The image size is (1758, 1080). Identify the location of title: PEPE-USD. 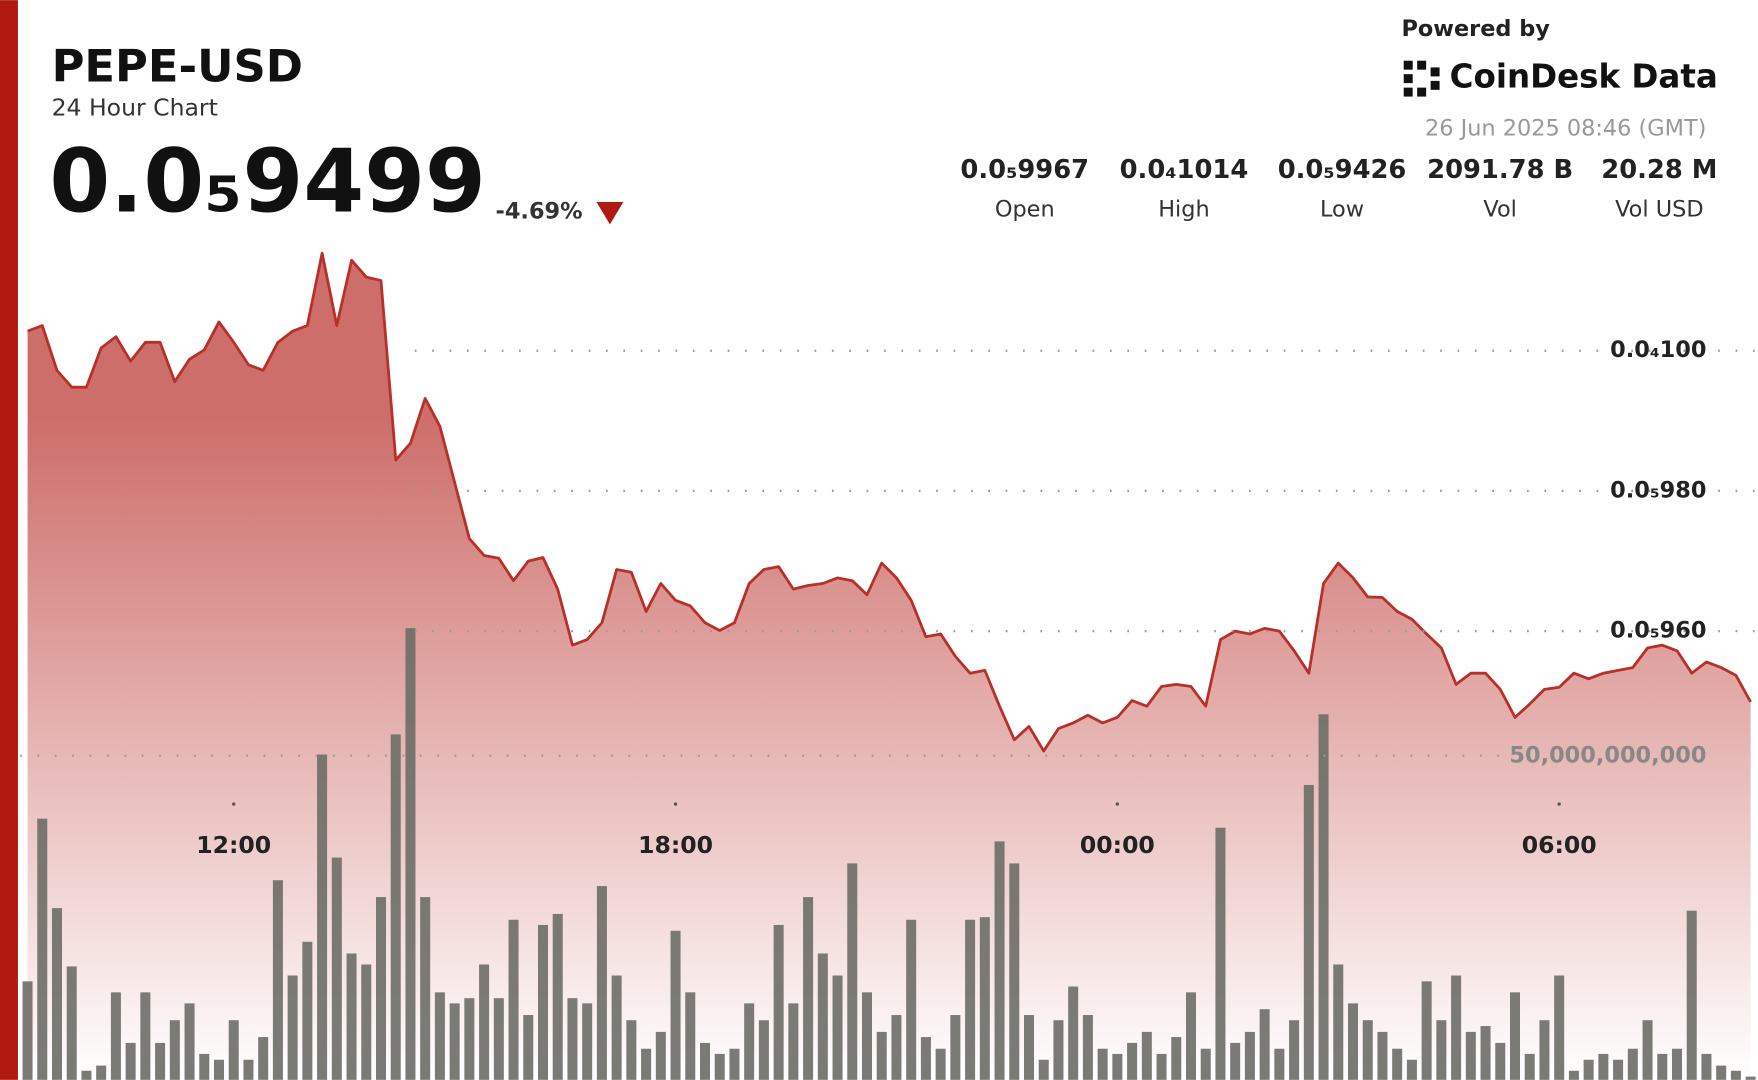
(177, 66).